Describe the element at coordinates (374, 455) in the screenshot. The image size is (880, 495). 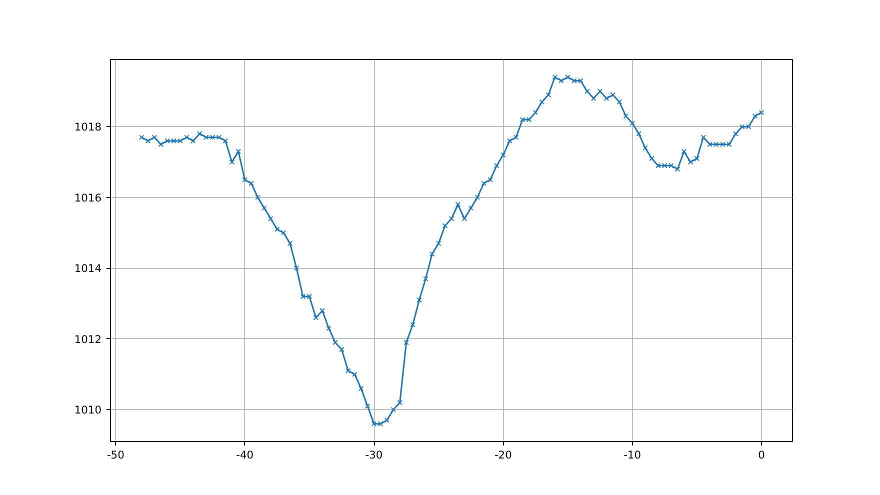
I see `x-tick-label: -30` at that location.